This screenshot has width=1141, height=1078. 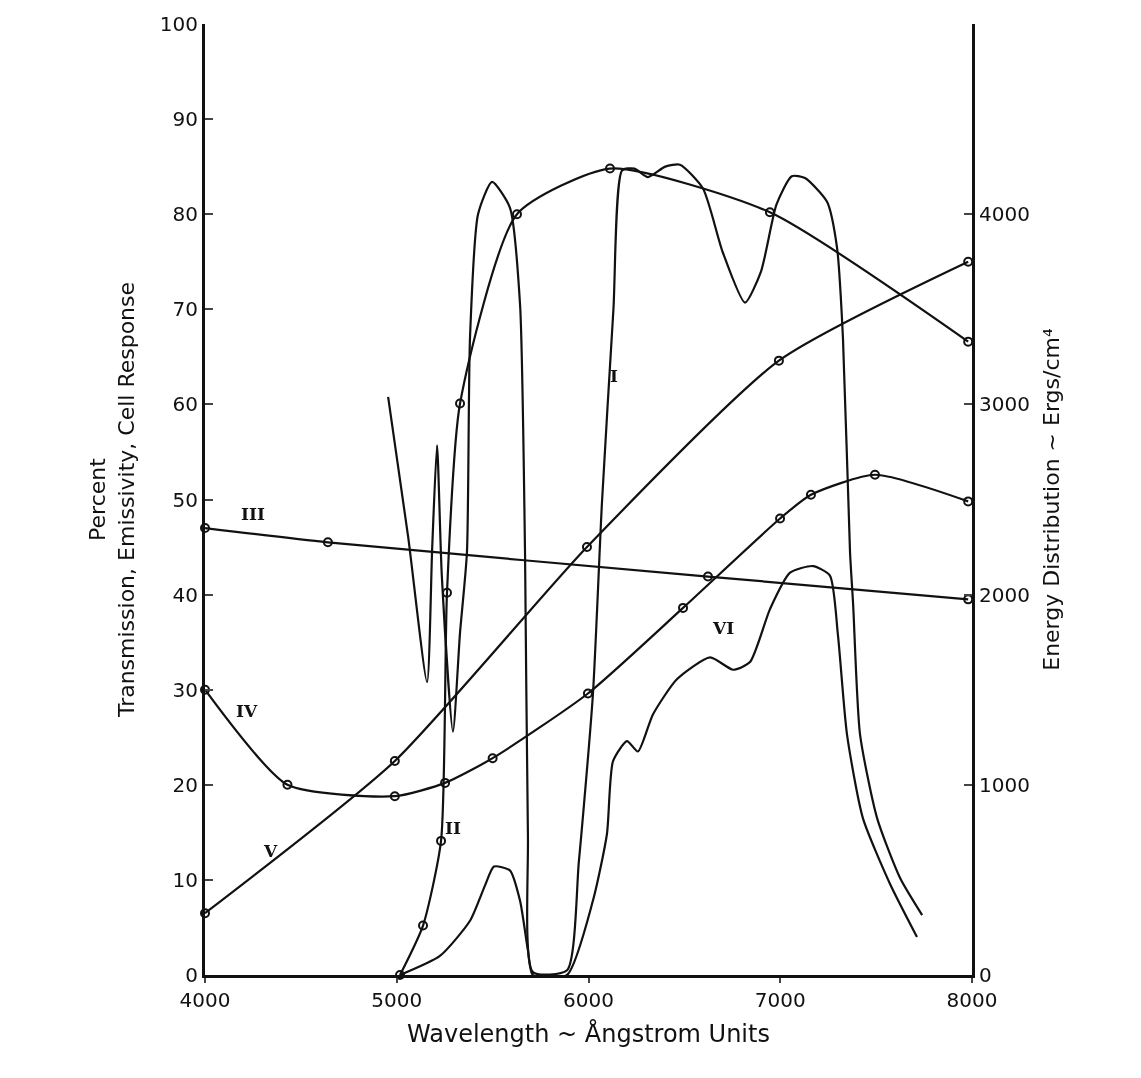 I want to click on y2-tick-label: 2000, so click(x=1004, y=594).